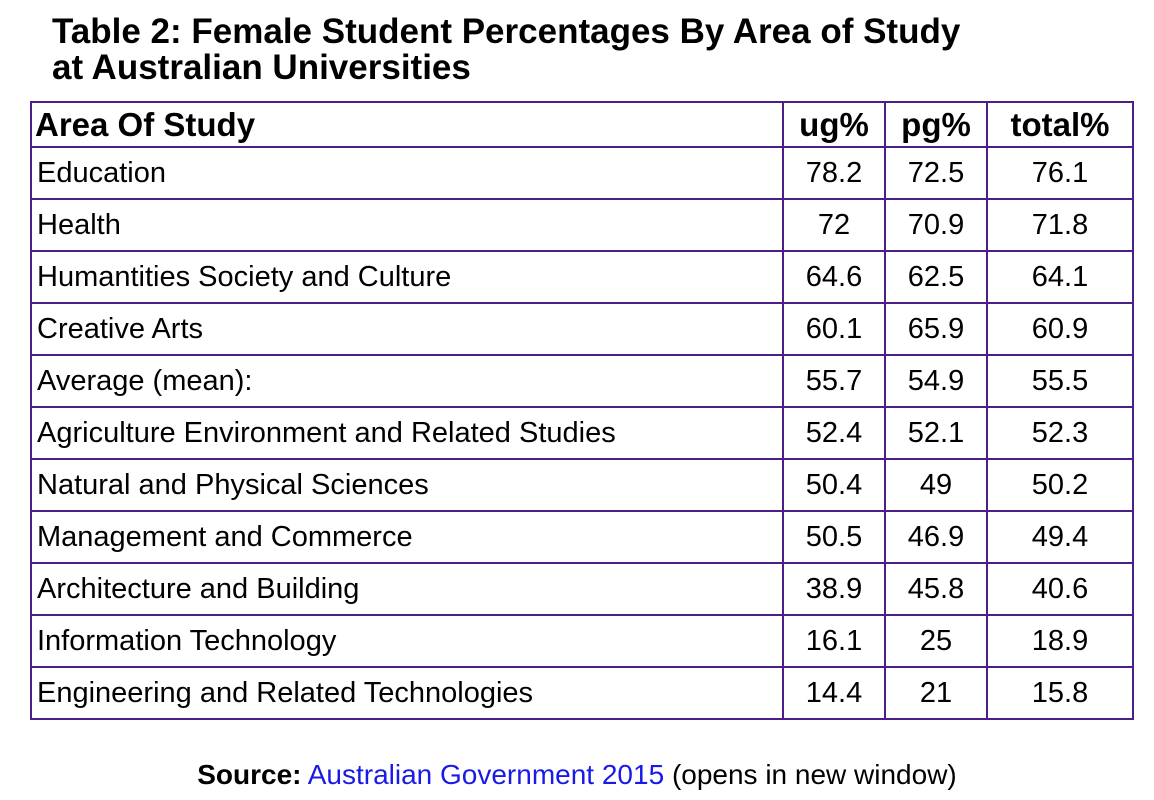 This screenshot has height=800, width=1154. What do you see at coordinates (936, 173) in the screenshot?
I see `pg-cell: 72.5` at bounding box center [936, 173].